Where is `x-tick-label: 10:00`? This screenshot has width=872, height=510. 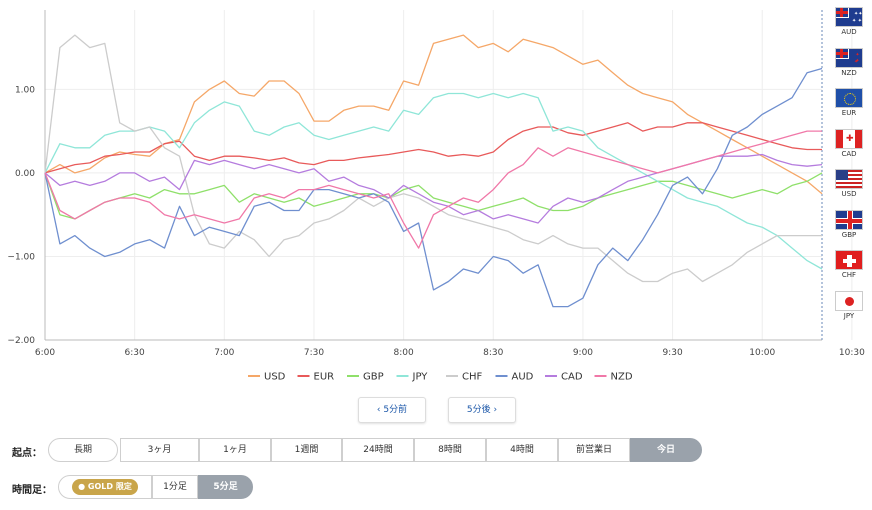
x-tick-label: 10:00 is located at coordinates (762, 353).